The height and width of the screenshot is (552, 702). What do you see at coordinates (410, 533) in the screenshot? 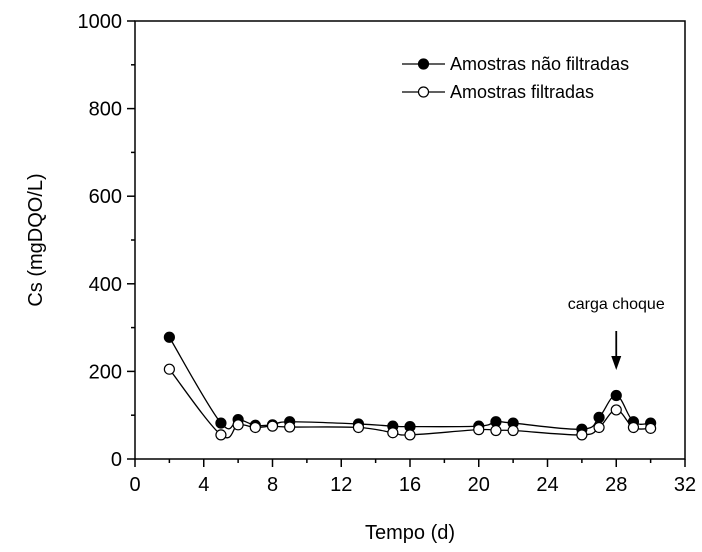
I see `x-axis-title: Tempo (d)` at bounding box center [410, 533].